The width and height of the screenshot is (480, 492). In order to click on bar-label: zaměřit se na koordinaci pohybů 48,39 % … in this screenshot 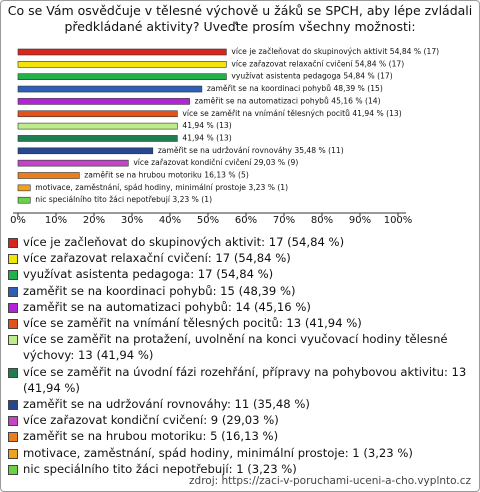, I will do `click(295, 88)`.